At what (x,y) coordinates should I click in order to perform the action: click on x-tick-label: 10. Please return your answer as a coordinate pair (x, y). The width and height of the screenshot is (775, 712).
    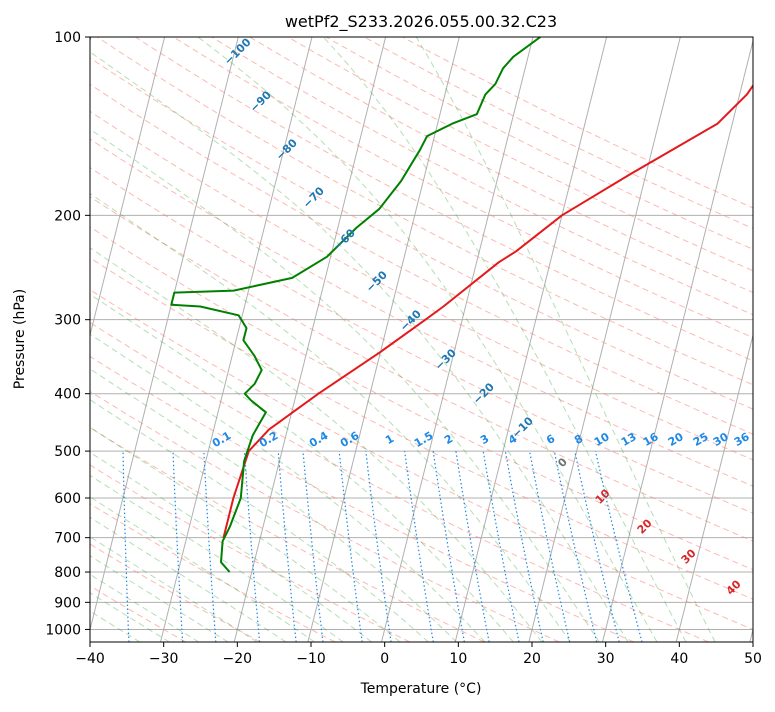
    Looking at the image, I should click on (458, 659).